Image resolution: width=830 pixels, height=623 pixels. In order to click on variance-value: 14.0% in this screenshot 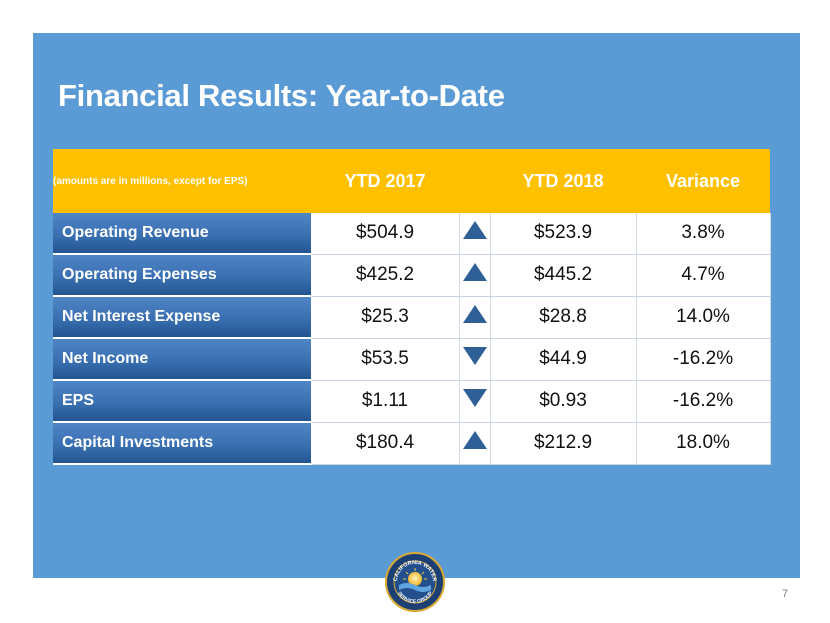, I will do `click(703, 317)`.